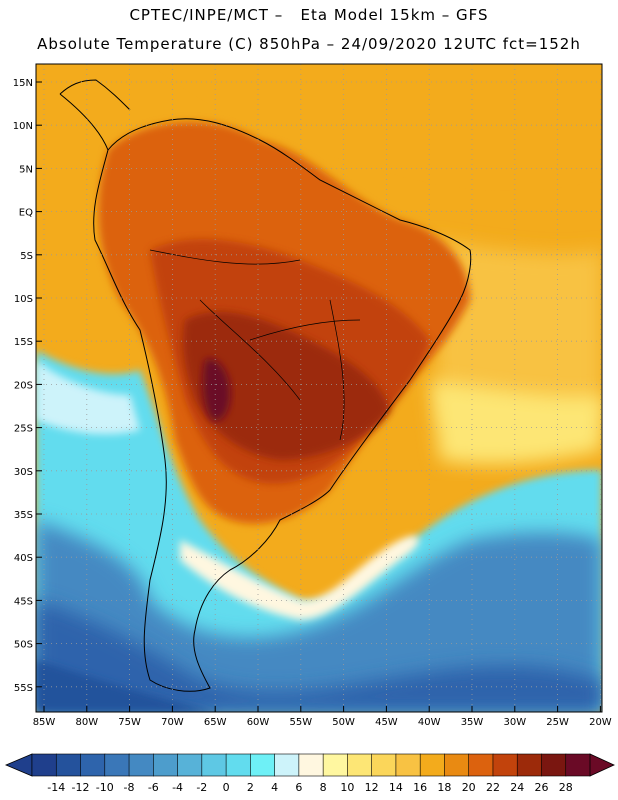 Image resolution: width=618 pixels, height=800 pixels. I want to click on colorbar-label: 20, so click(469, 787).